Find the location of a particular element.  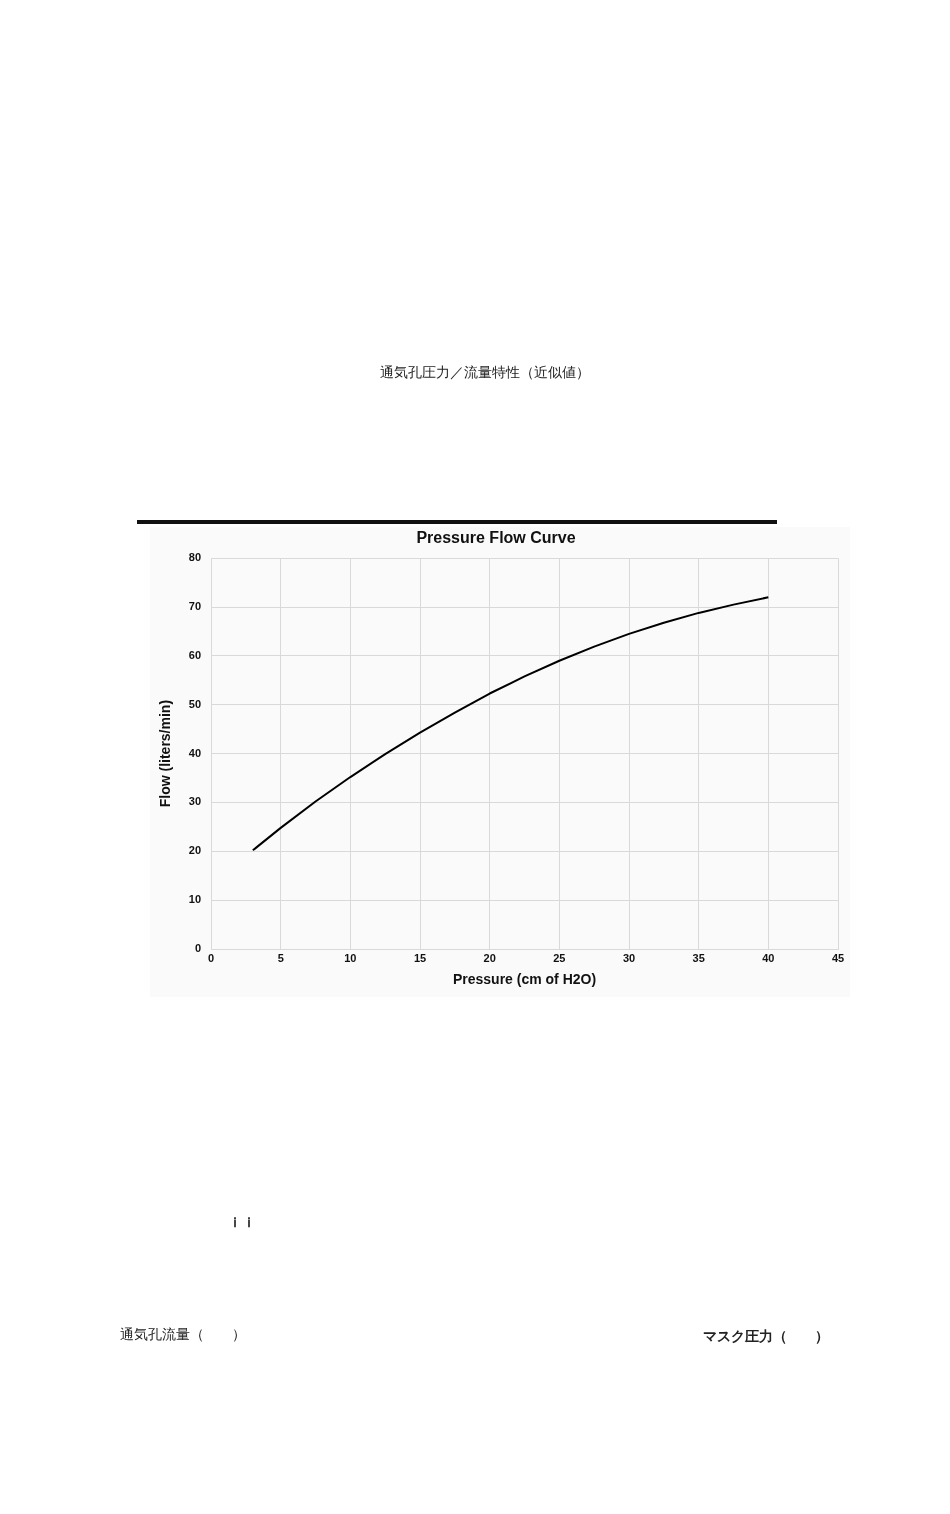

text: 通気孔流量（ ） is located at coordinates (183, 1335).